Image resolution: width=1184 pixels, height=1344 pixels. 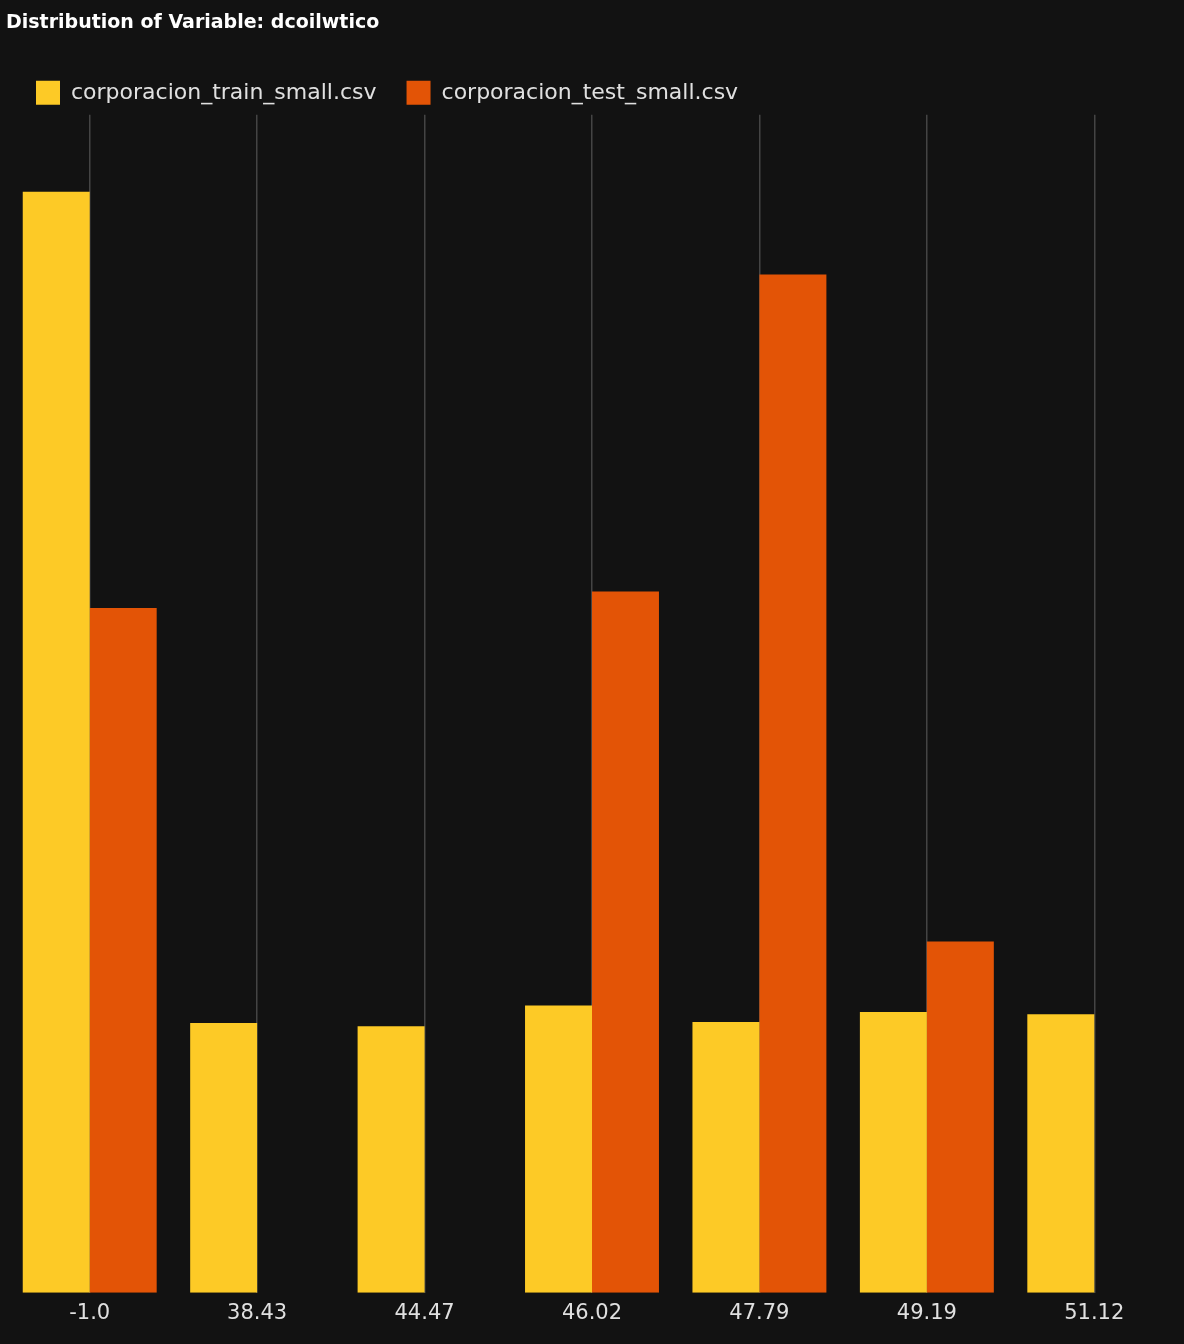 I want to click on x-tick-label: 49.19, so click(x=926, y=1311).